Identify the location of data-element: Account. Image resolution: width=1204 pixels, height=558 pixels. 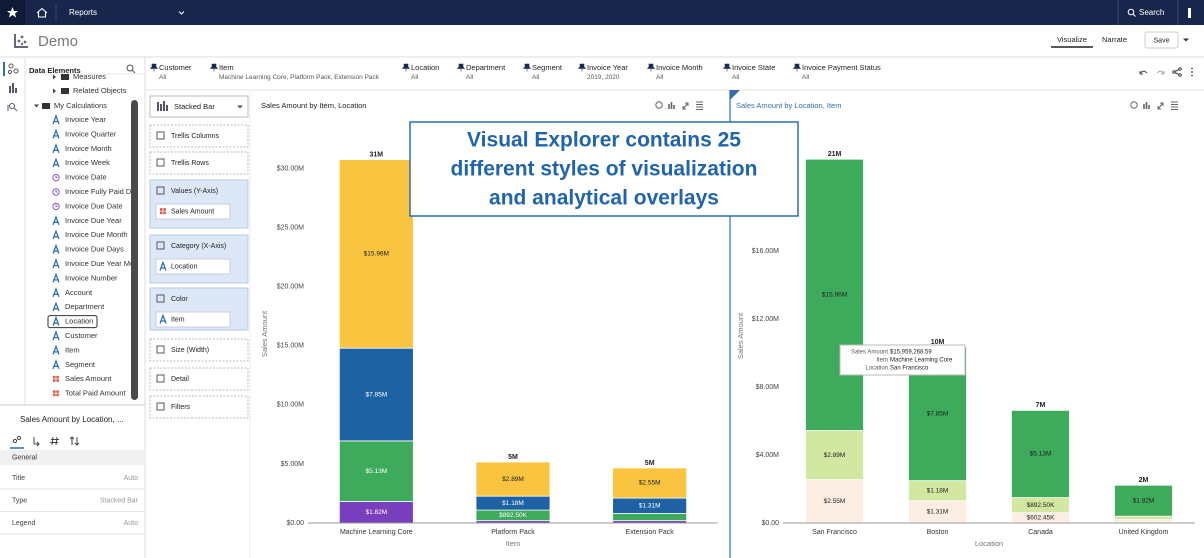
(79, 292).